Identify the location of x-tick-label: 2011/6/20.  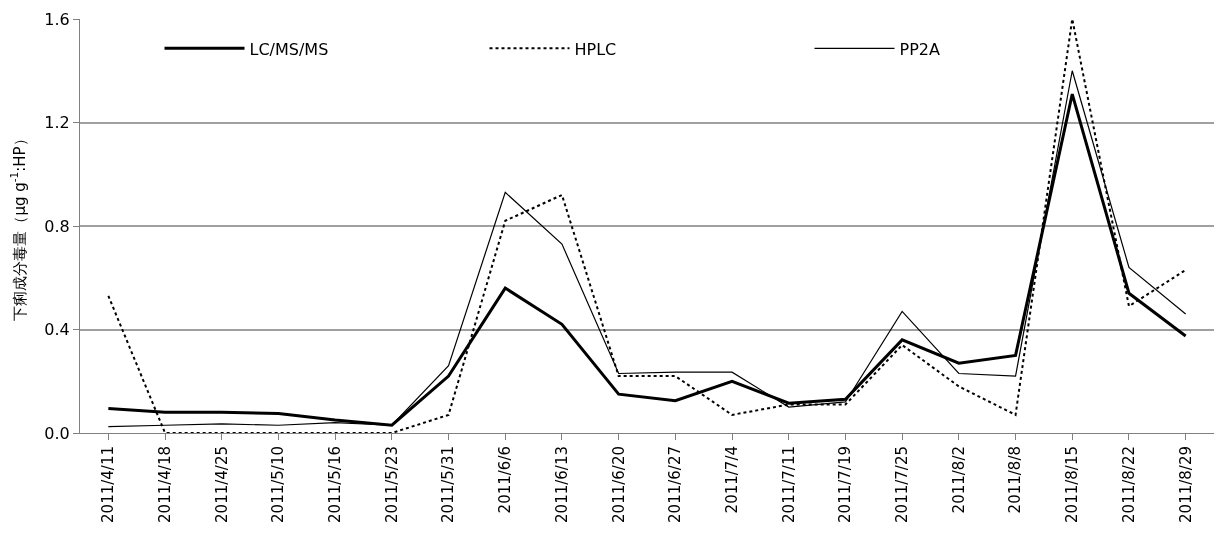
(618, 484).